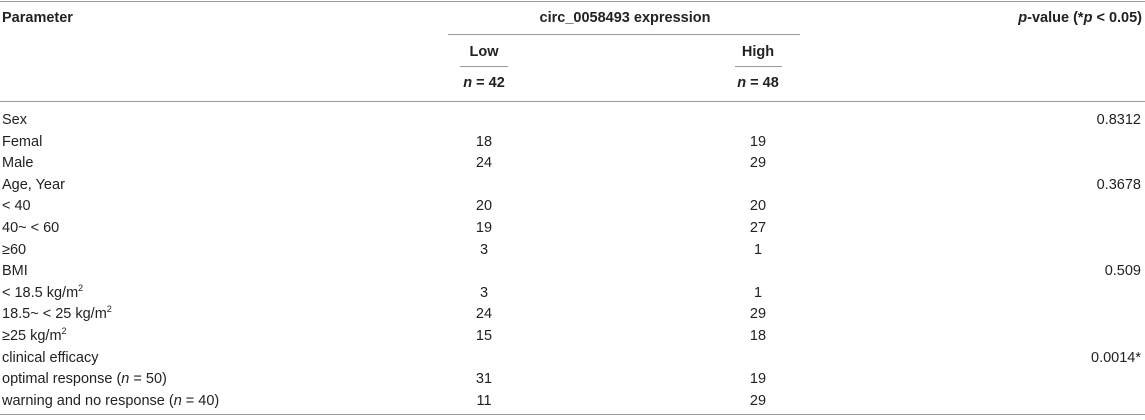 The image size is (1145, 420). I want to click on header-n-low: n = 42, so click(484, 83).